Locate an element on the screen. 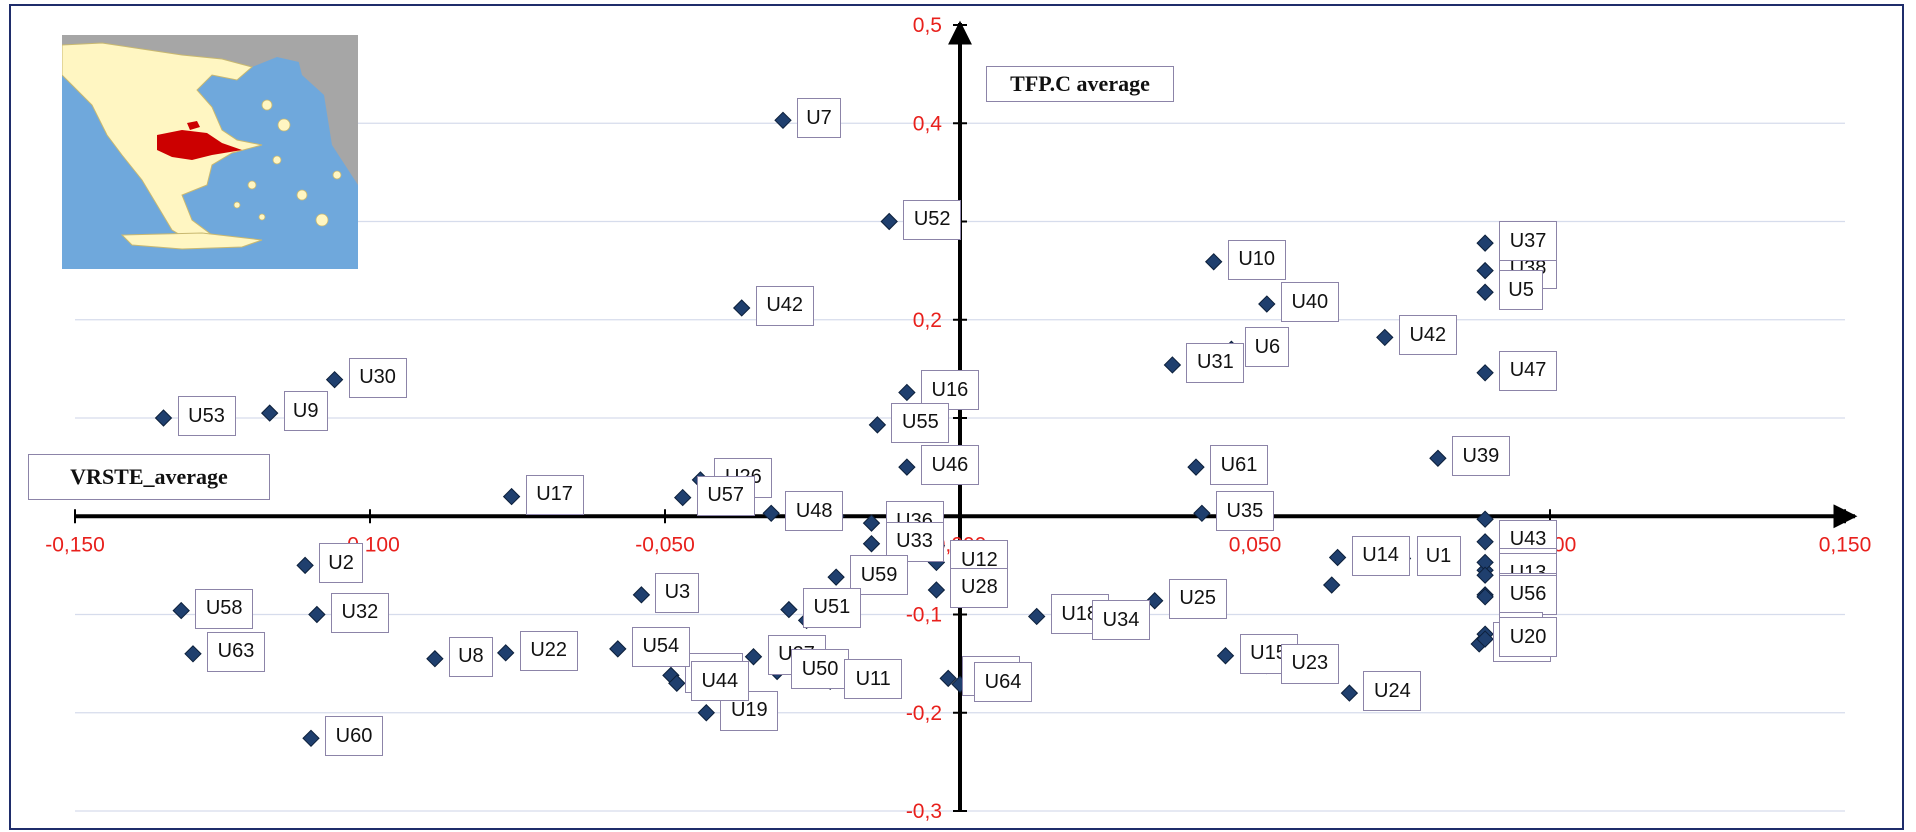  point-label: U5 is located at coordinates (1521, 290).